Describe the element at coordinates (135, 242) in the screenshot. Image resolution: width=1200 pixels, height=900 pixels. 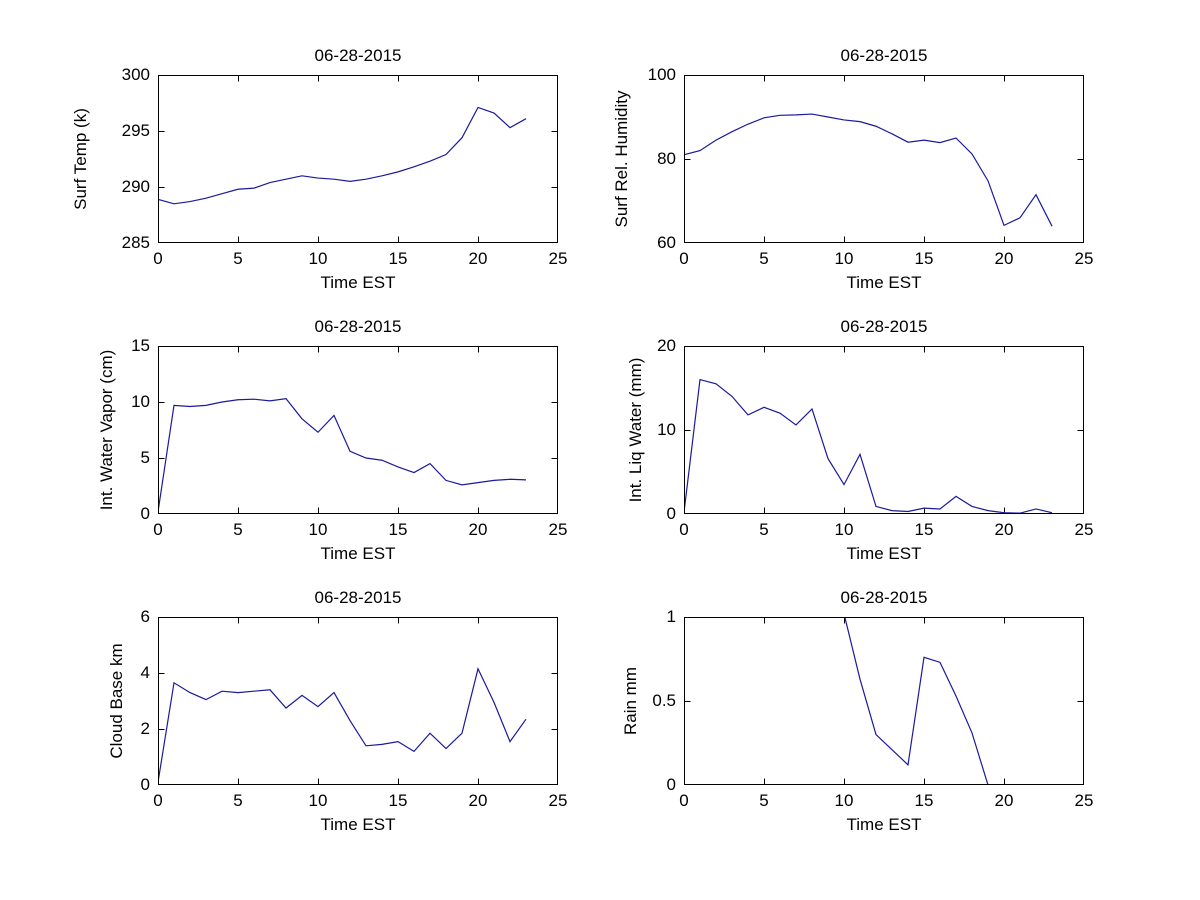
I see `y-tick-label: 285` at that location.